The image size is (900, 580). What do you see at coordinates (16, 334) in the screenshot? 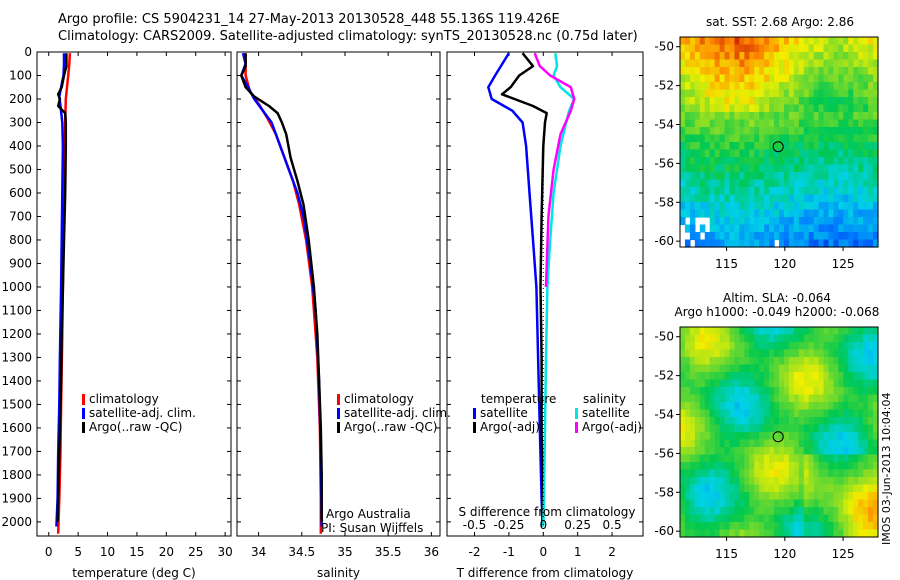
I see `depth-tick-label: 1200` at bounding box center [16, 334].